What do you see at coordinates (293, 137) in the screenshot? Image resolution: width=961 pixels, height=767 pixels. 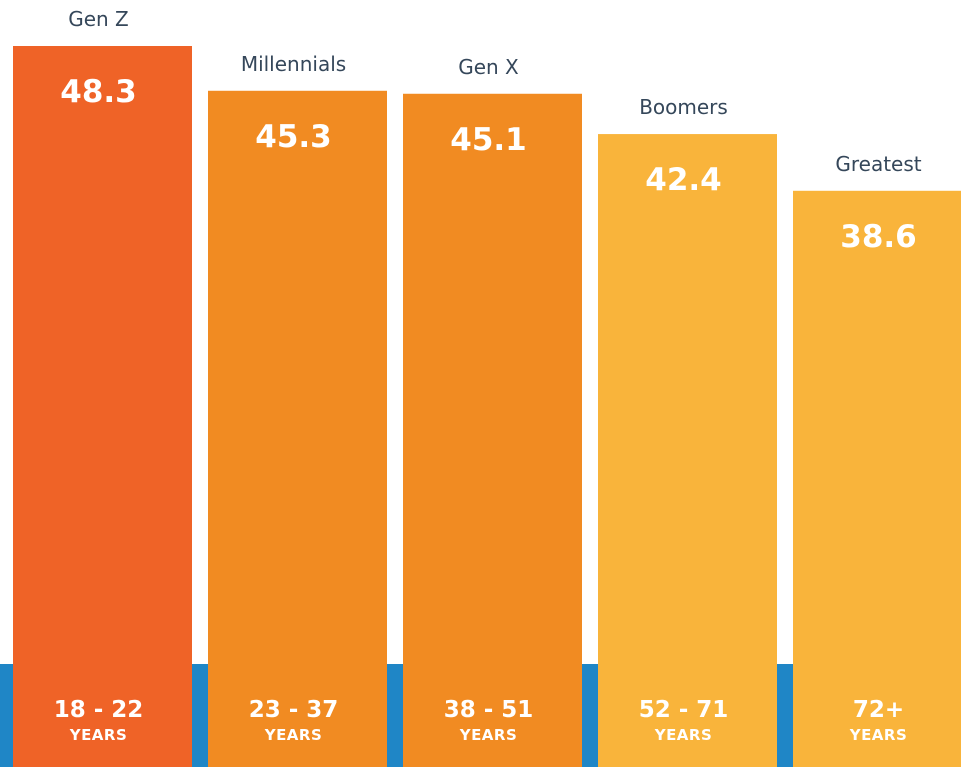 I see `data-label: 45.3` at bounding box center [293, 137].